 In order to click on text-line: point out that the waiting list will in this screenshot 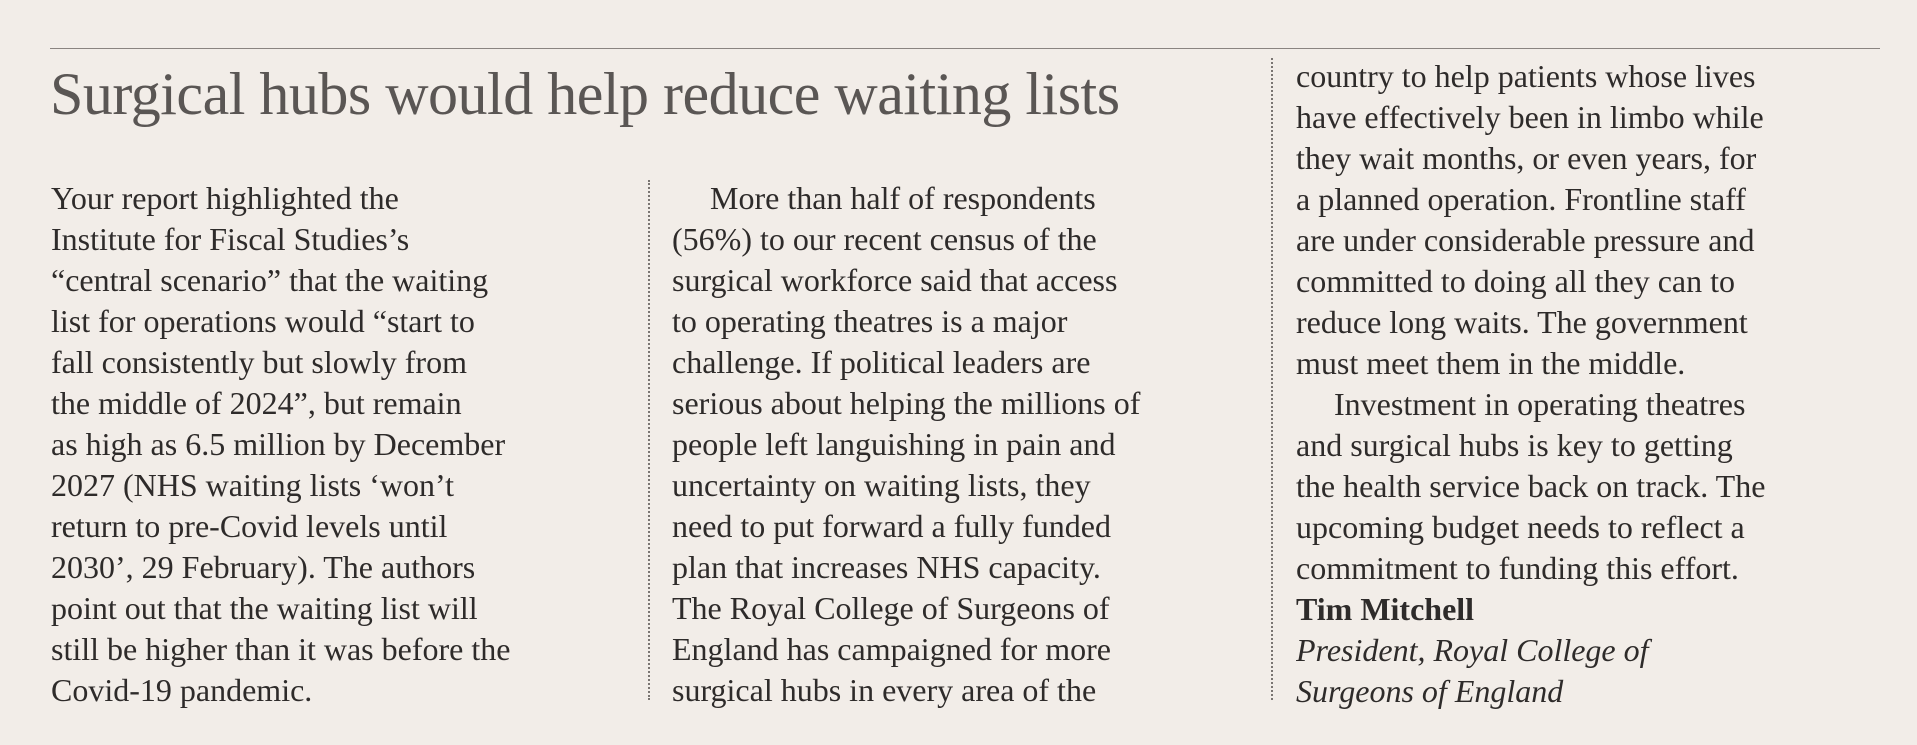, I will do `click(264, 608)`.